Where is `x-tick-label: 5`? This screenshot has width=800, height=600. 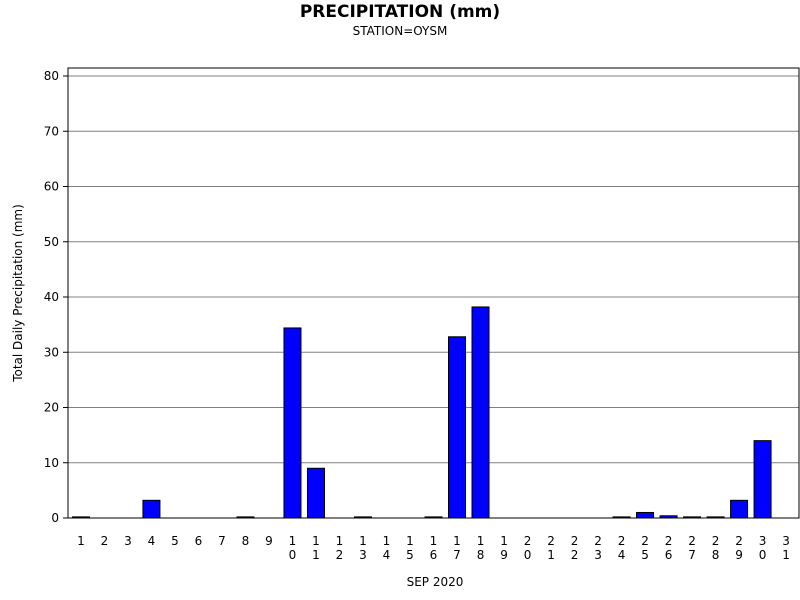 x-tick-label: 5 is located at coordinates (175, 541).